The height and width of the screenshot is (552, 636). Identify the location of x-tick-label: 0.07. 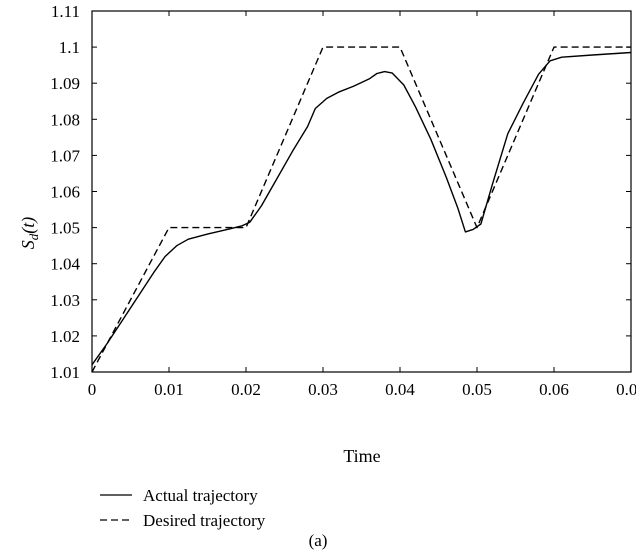
(626, 389).